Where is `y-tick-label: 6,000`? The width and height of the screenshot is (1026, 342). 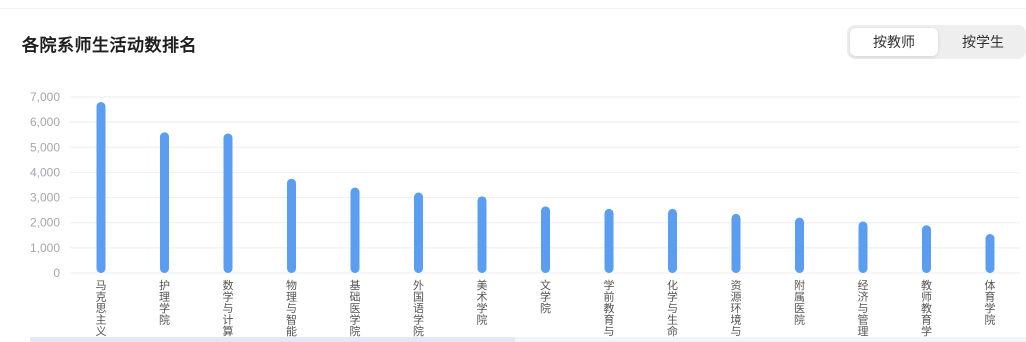
y-tick-label: 6,000 is located at coordinates (45, 122).